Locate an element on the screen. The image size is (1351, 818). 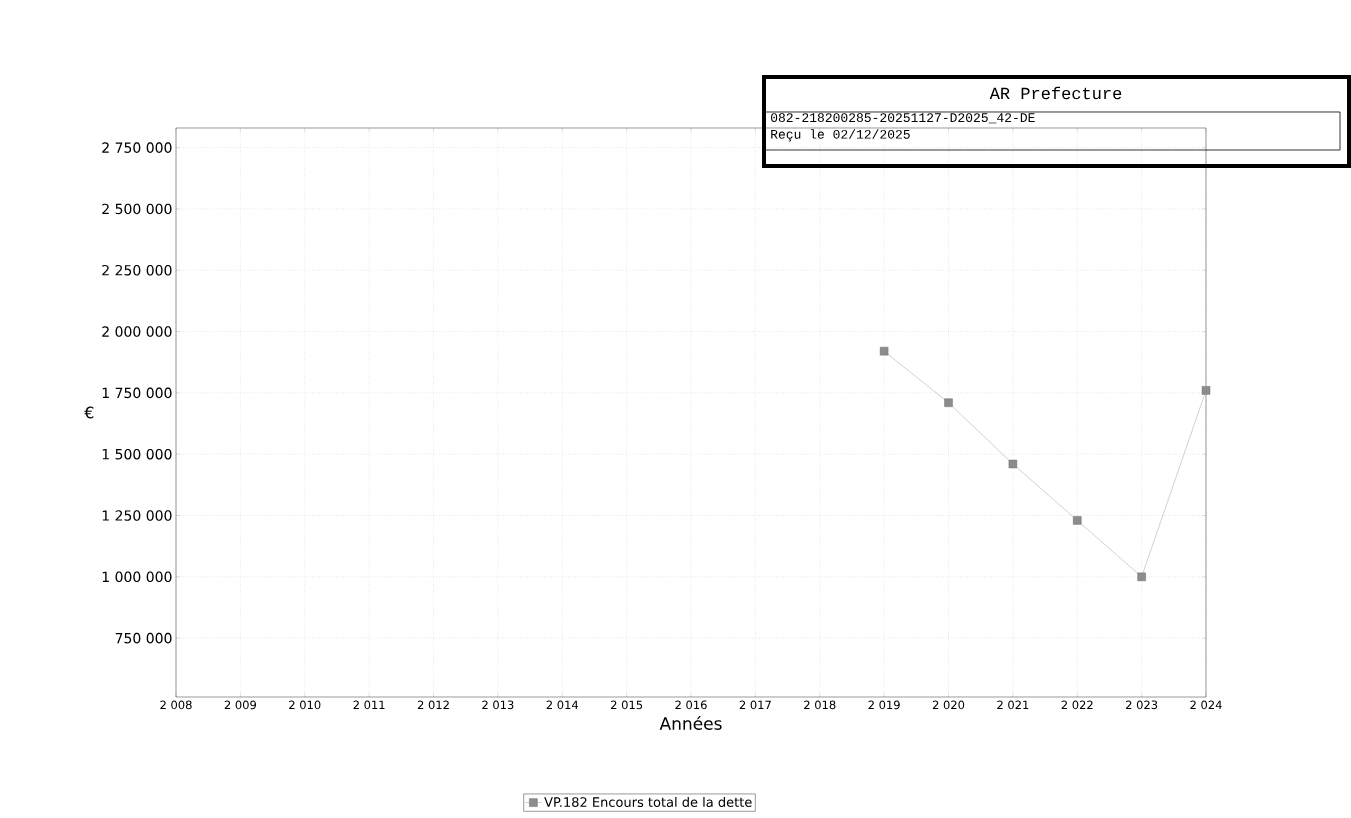
x-tick-label: 2 020 is located at coordinates (948, 705).